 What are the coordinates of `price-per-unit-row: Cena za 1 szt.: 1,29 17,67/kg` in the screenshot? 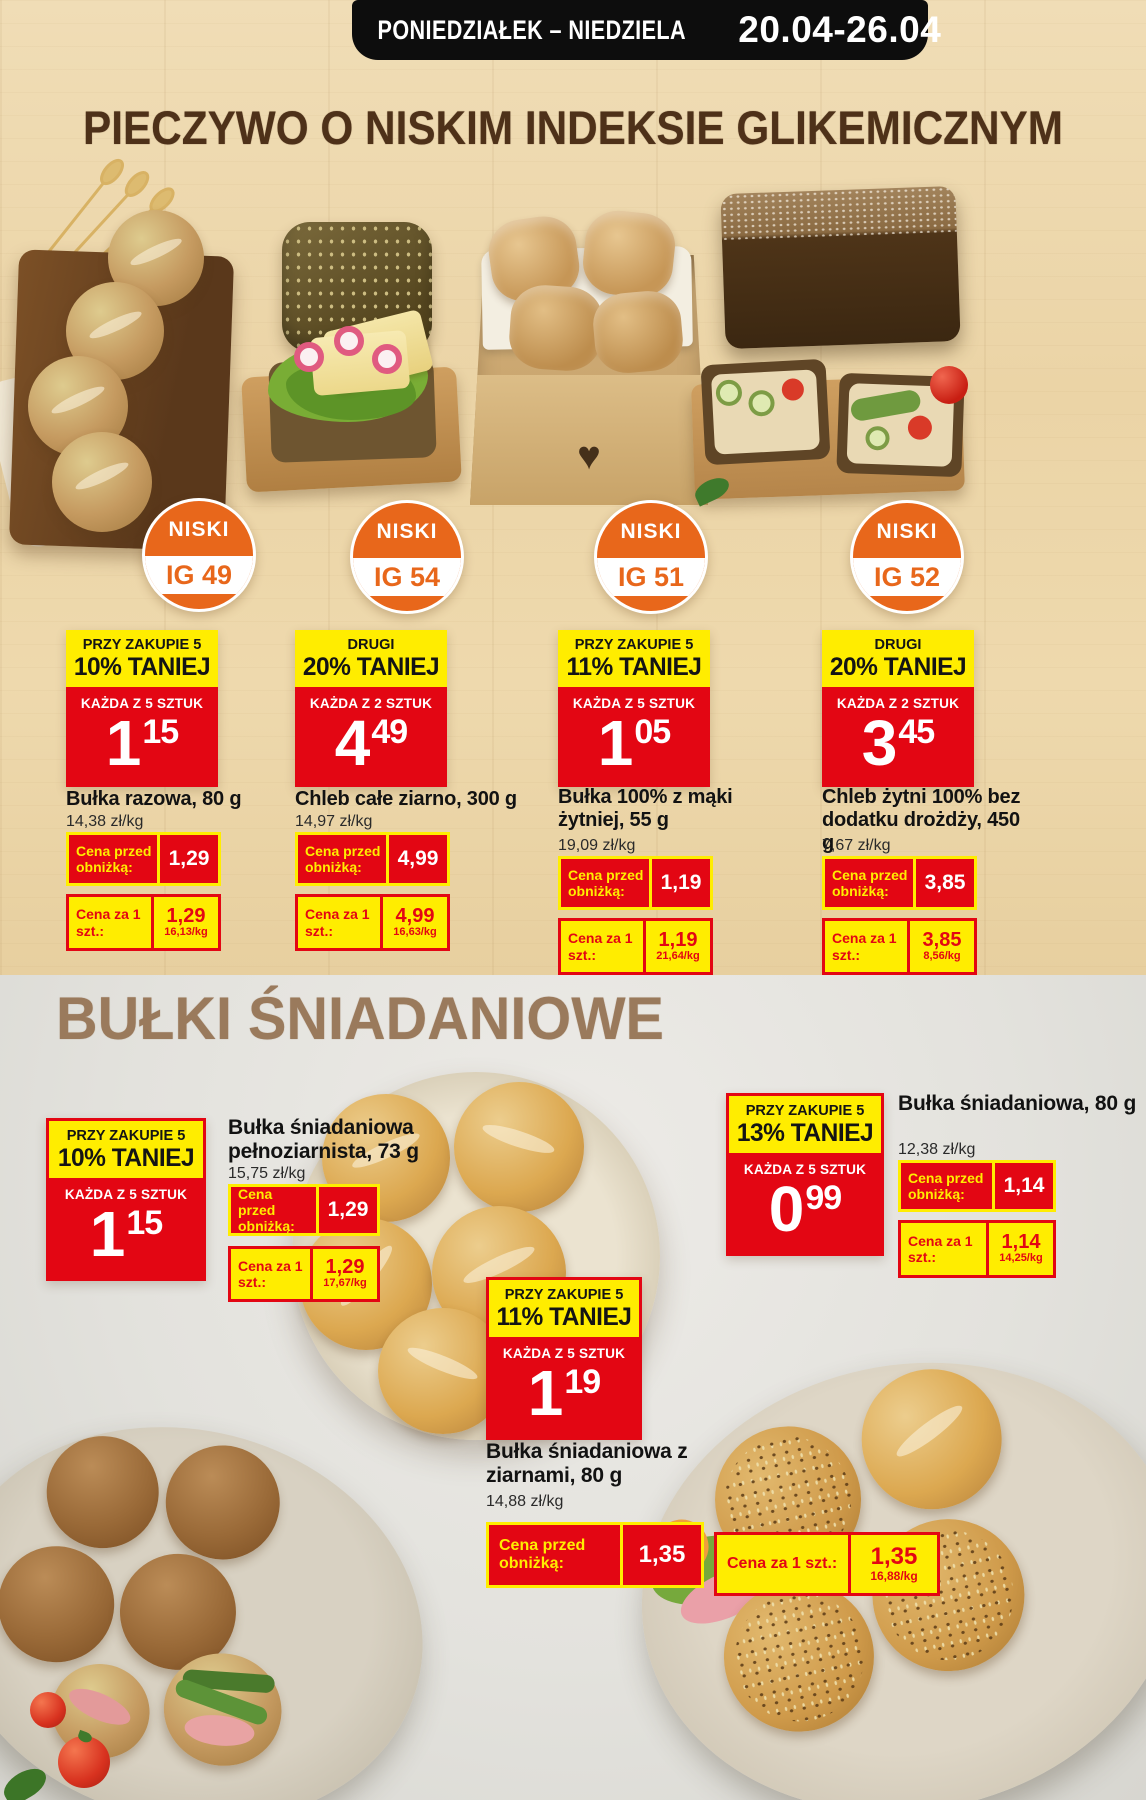 It's located at (304, 1274).